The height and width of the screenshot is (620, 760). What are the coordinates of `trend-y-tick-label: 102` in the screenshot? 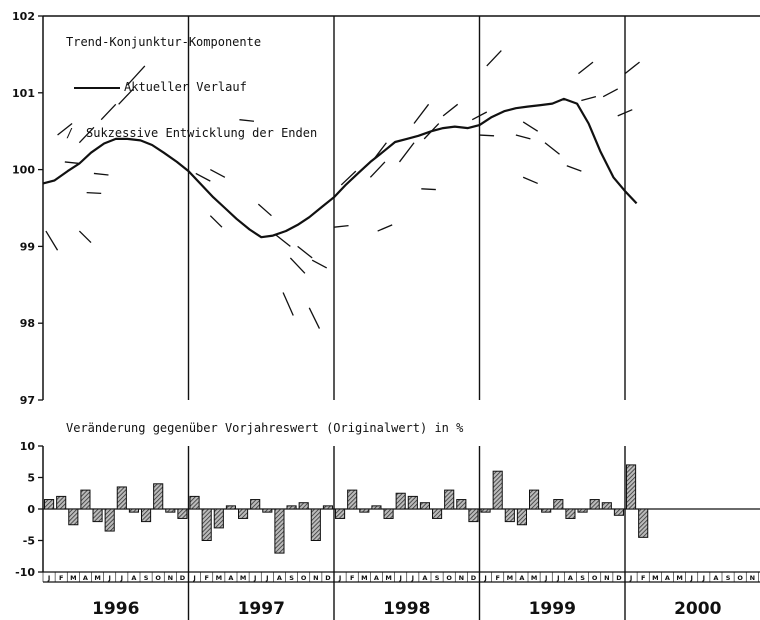 It's located at (23, 16).